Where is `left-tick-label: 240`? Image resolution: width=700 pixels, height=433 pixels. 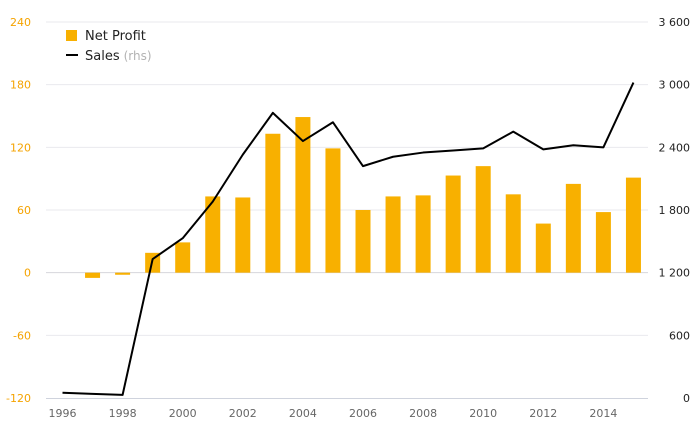 left-tick-label: 240 is located at coordinates (20, 22).